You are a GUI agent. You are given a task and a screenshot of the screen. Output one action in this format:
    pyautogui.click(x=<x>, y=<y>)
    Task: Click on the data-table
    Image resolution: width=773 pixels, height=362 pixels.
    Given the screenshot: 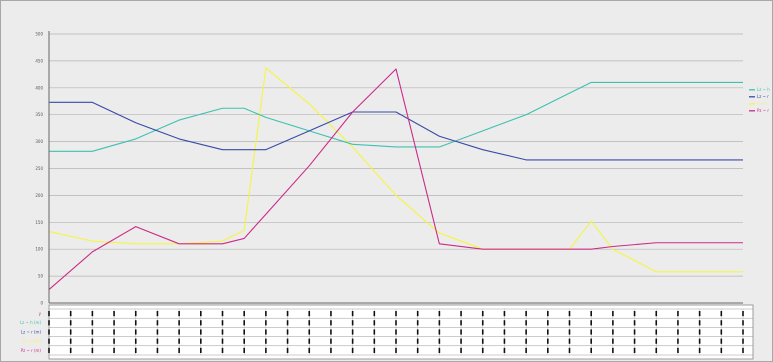 What is the action you would take?
    pyautogui.click(x=401, y=332)
    